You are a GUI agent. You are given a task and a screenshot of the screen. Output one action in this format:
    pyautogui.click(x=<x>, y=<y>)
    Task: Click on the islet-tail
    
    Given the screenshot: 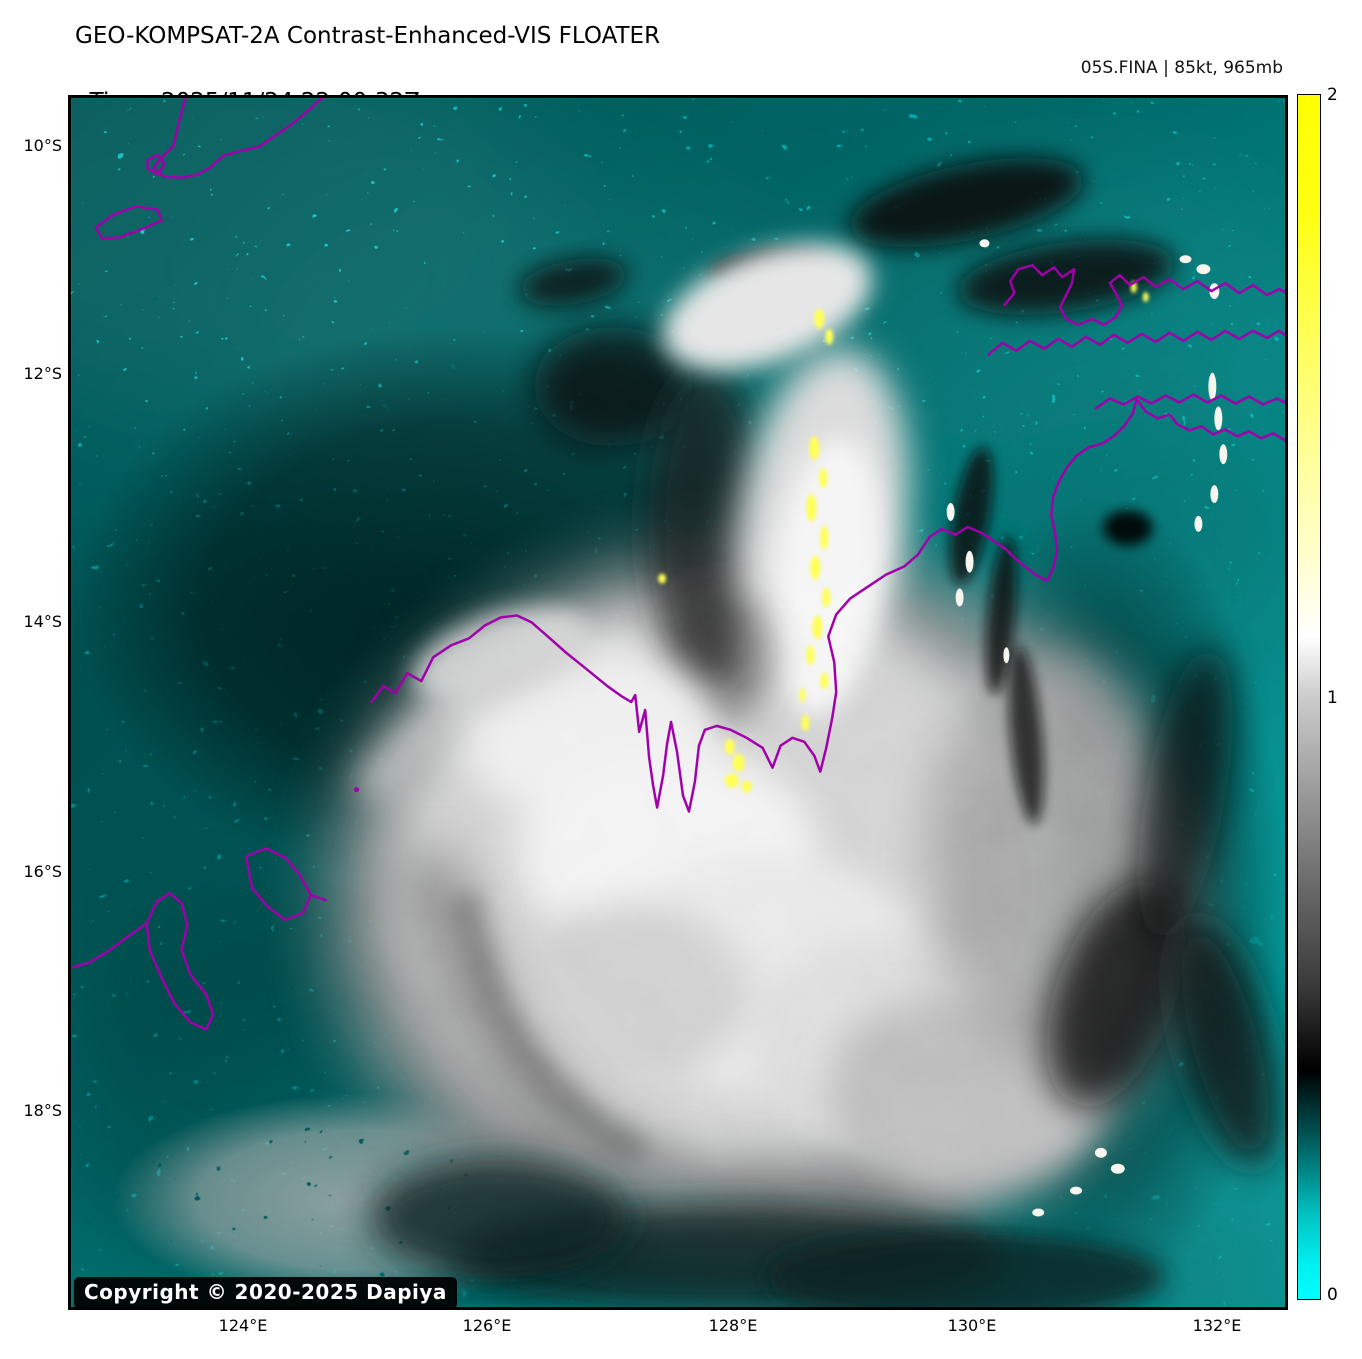 What is the action you would take?
    pyautogui.click(x=318, y=897)
    